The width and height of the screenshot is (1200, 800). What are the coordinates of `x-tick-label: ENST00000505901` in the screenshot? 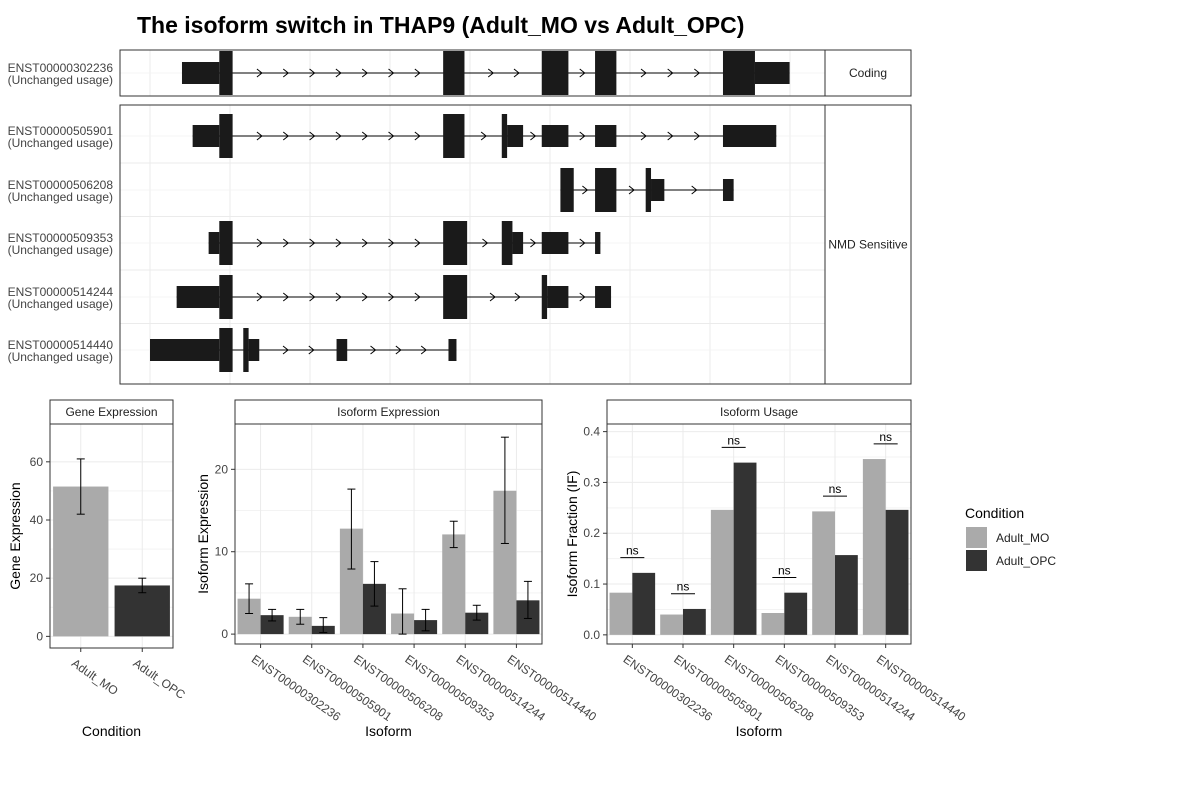 It's located at (347, 688).